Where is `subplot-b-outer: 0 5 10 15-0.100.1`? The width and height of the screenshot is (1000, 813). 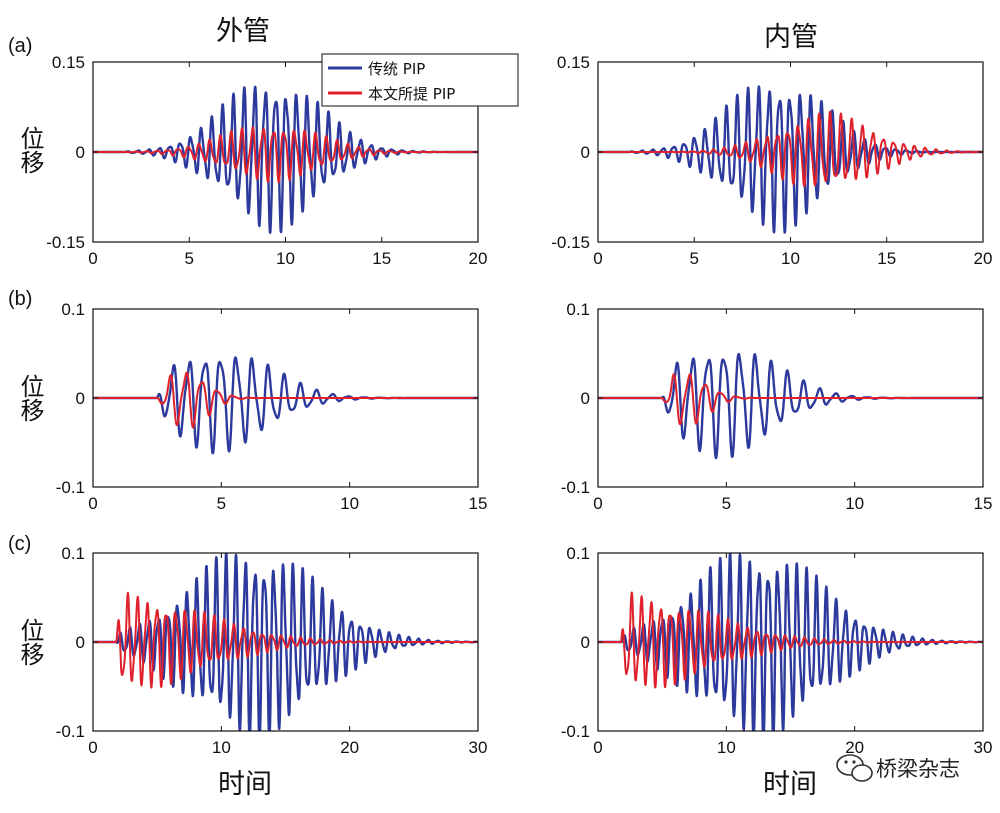
subplot-b-outer: 0 5 10 15-0.100.1 is located at coordinates (272, 406).